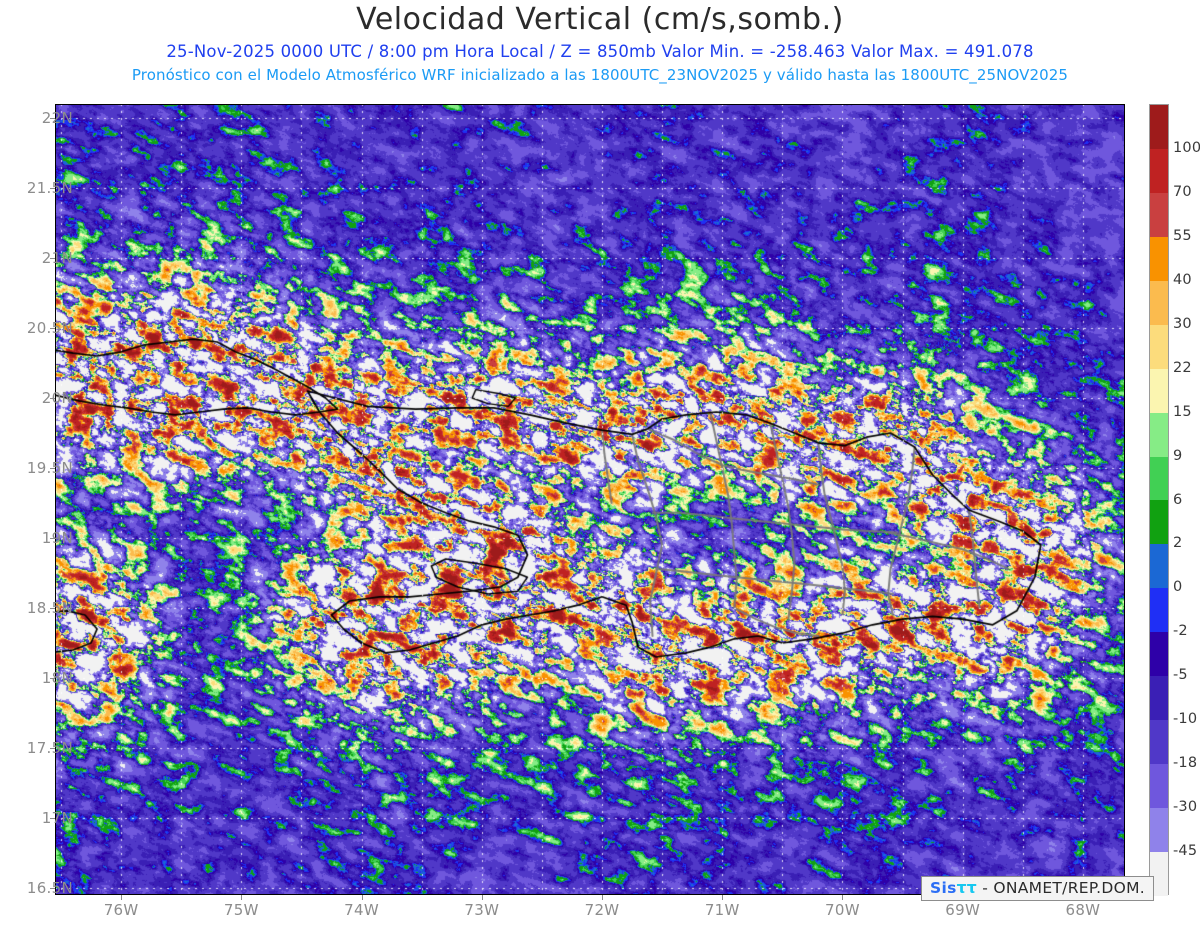 This screenshot has height=927, width=1200. I want to click on credit-badge: Sisττ - ONAMET/REP.DOM., so click(1037, 888).